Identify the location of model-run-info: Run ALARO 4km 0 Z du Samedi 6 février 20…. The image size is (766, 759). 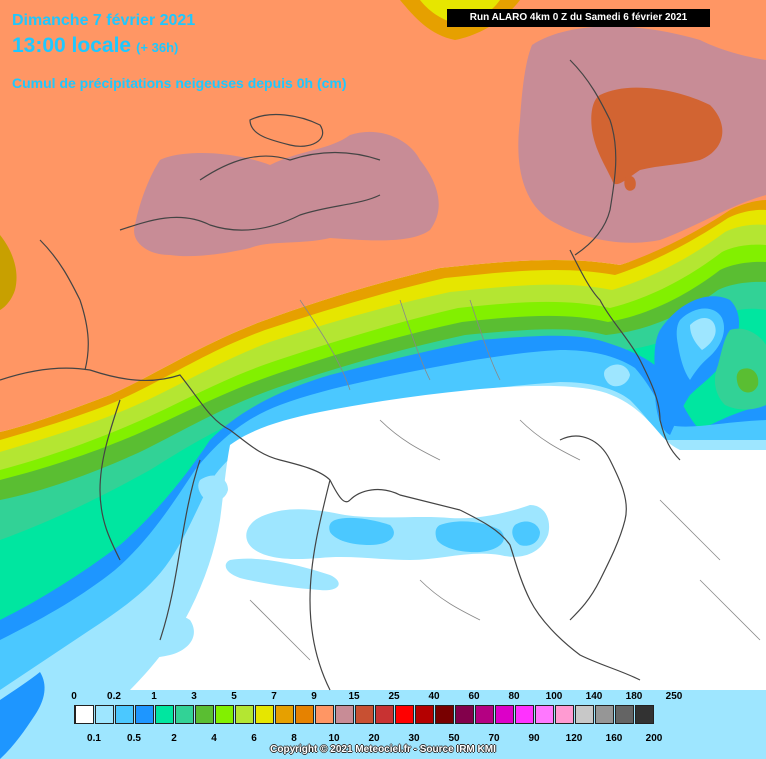
(578, 18).